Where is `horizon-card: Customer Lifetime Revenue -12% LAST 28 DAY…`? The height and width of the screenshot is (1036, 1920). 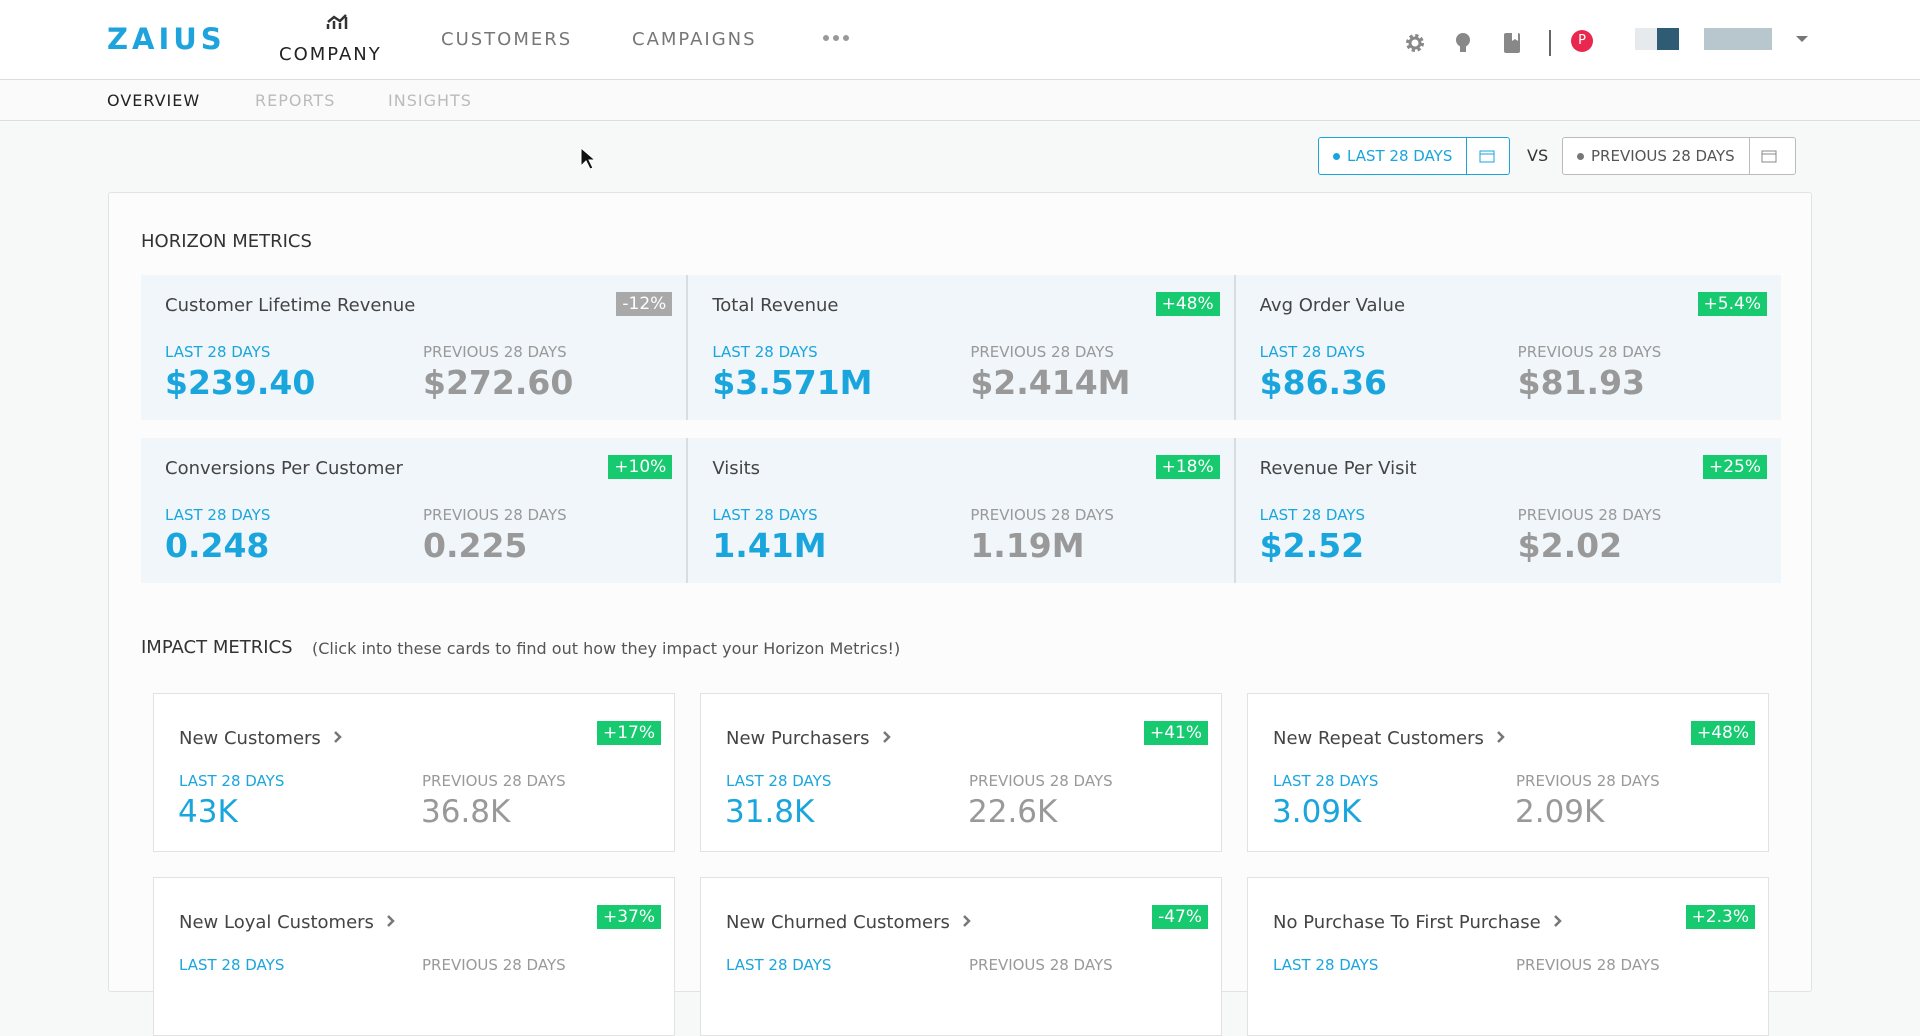 horizon-card: Customer Lifetime Revenue -12% LAST 28 DAY… is located at coordinates (413, 347).